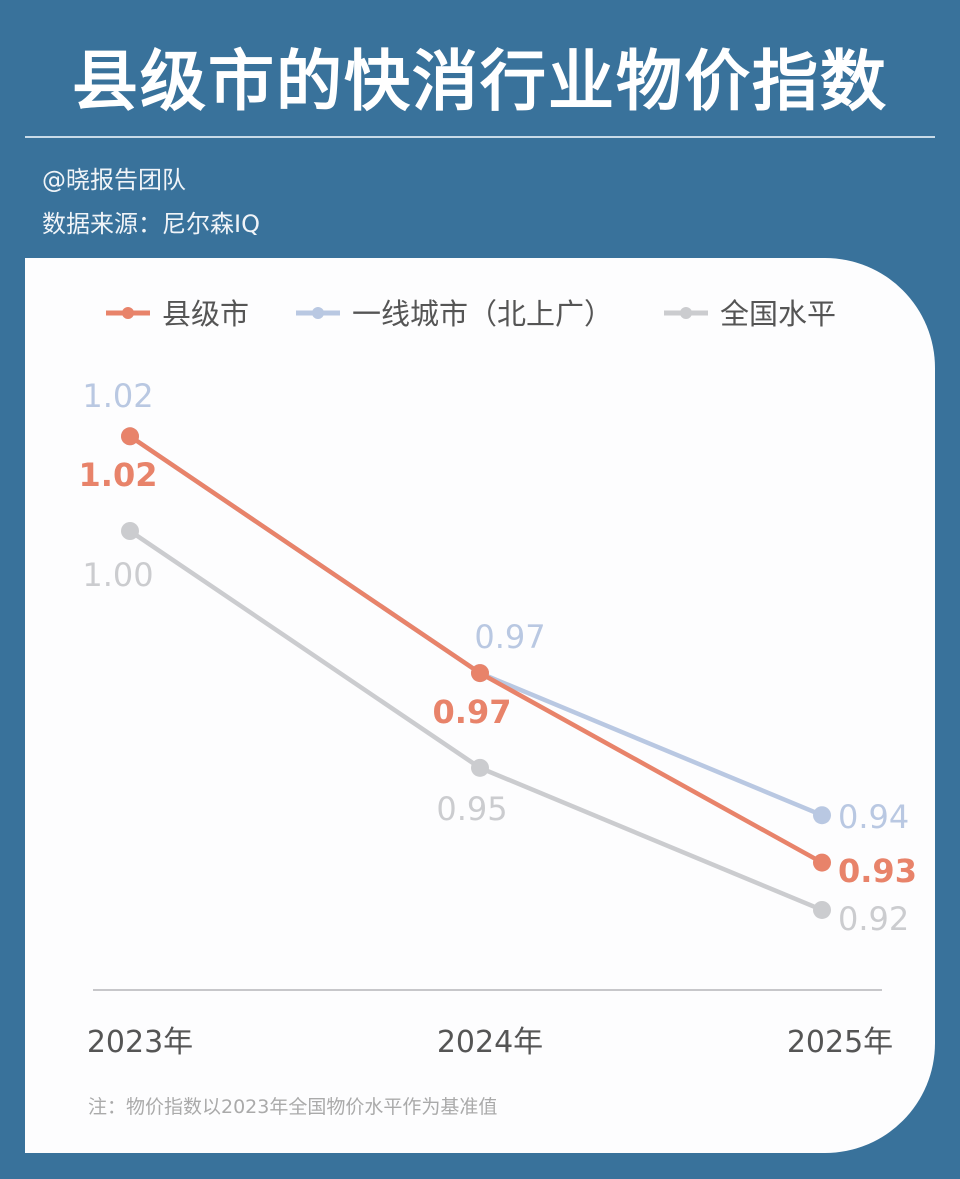  What do you see at coordinates (151, 224) in the screenshot?
I see `data-source: 数据来源：尼尔森IQ` at bounding box center [151, 224].